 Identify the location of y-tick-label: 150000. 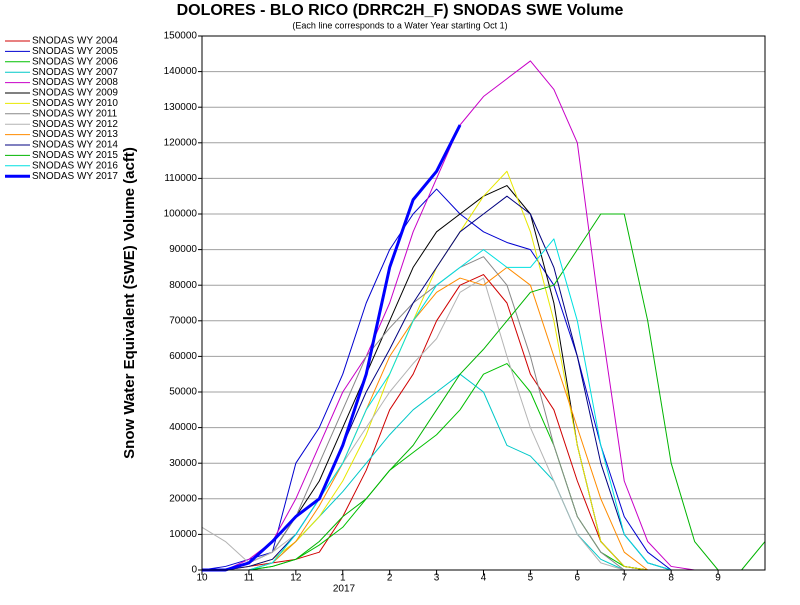
(181, 36).